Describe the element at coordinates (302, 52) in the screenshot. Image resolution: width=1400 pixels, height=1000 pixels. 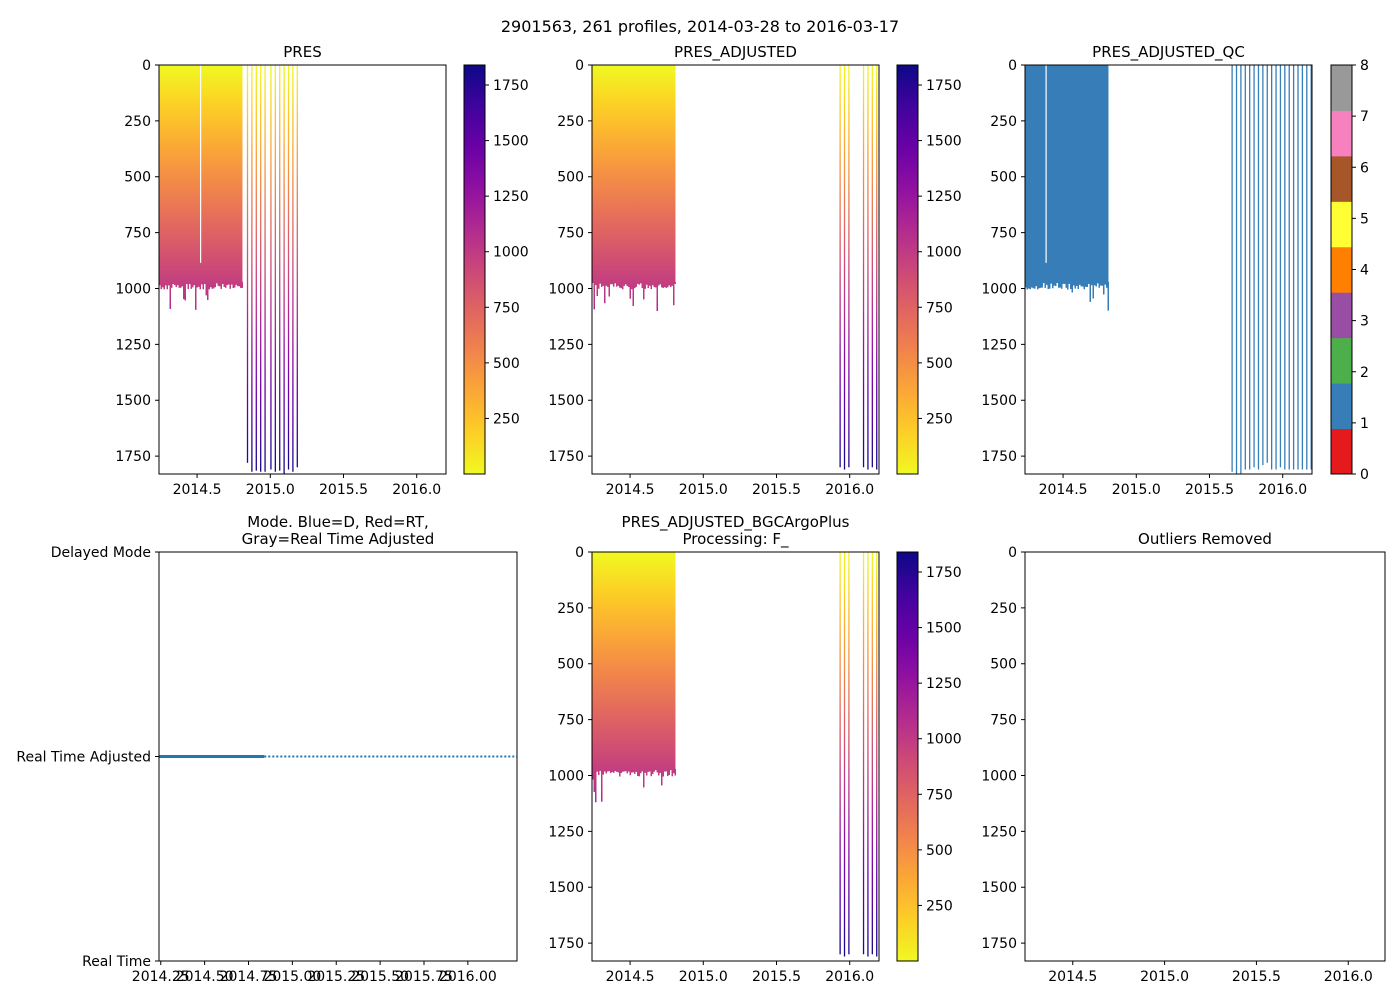
I see `subplot-title-line: PRES` at that location.